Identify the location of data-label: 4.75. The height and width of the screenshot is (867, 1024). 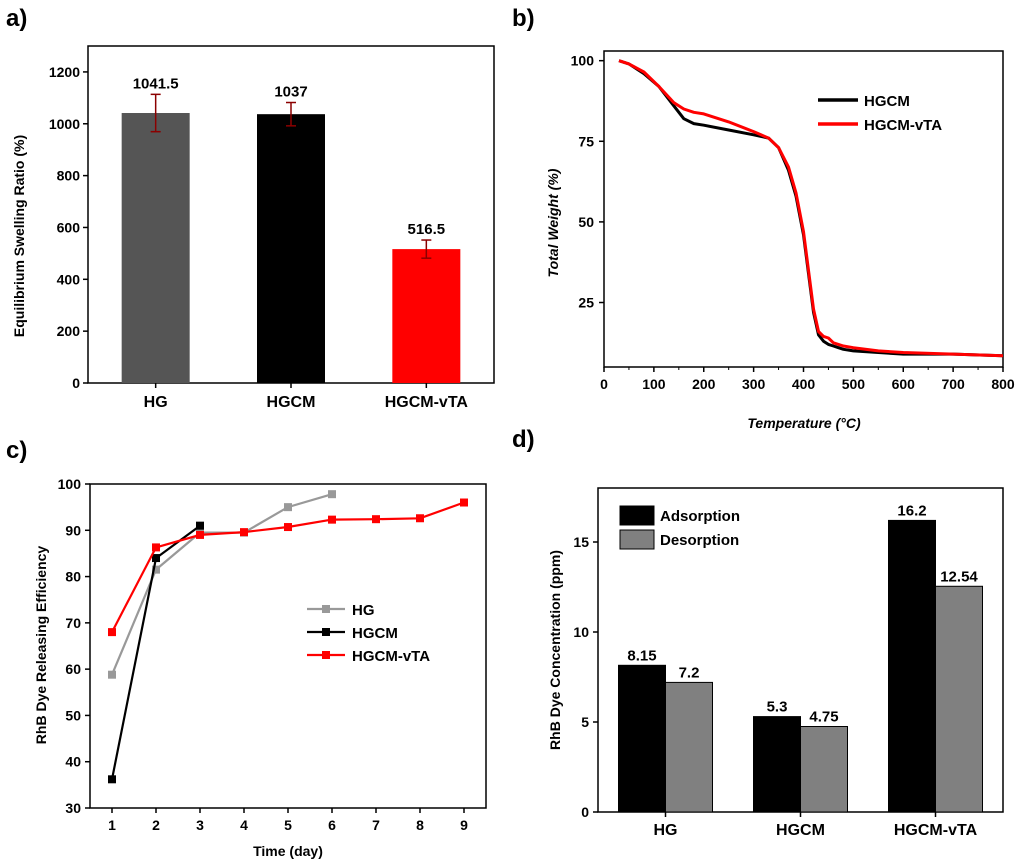
(823, 717).